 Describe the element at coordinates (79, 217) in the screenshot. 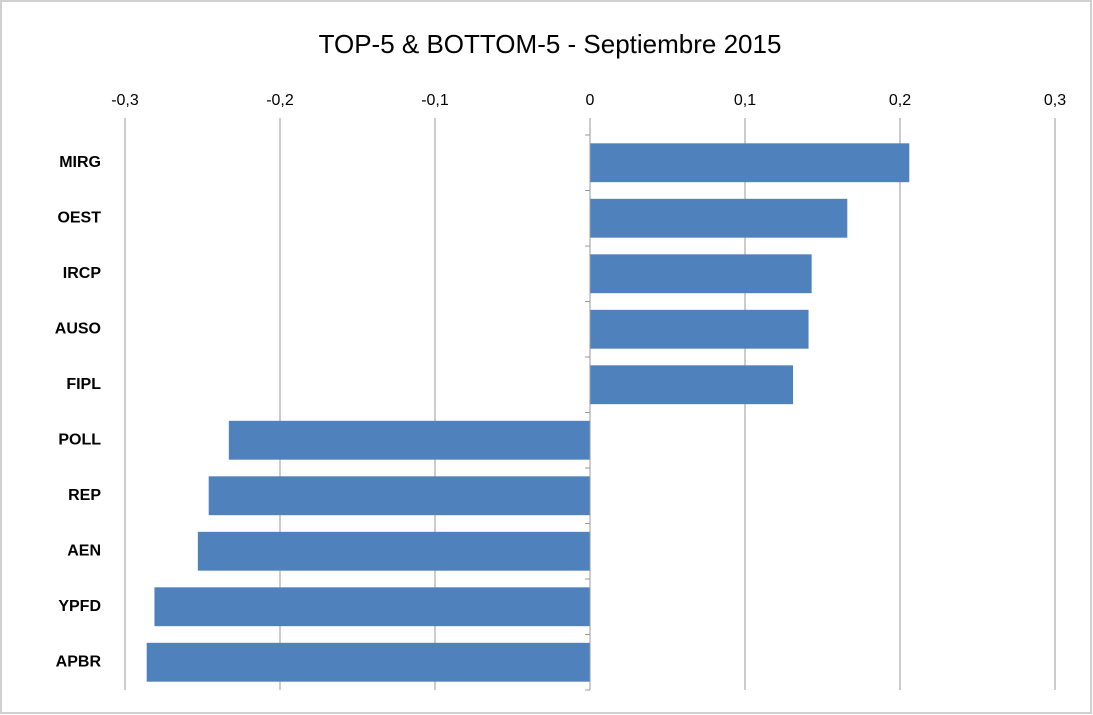

I see `y-tick-label: OEST` at that location.